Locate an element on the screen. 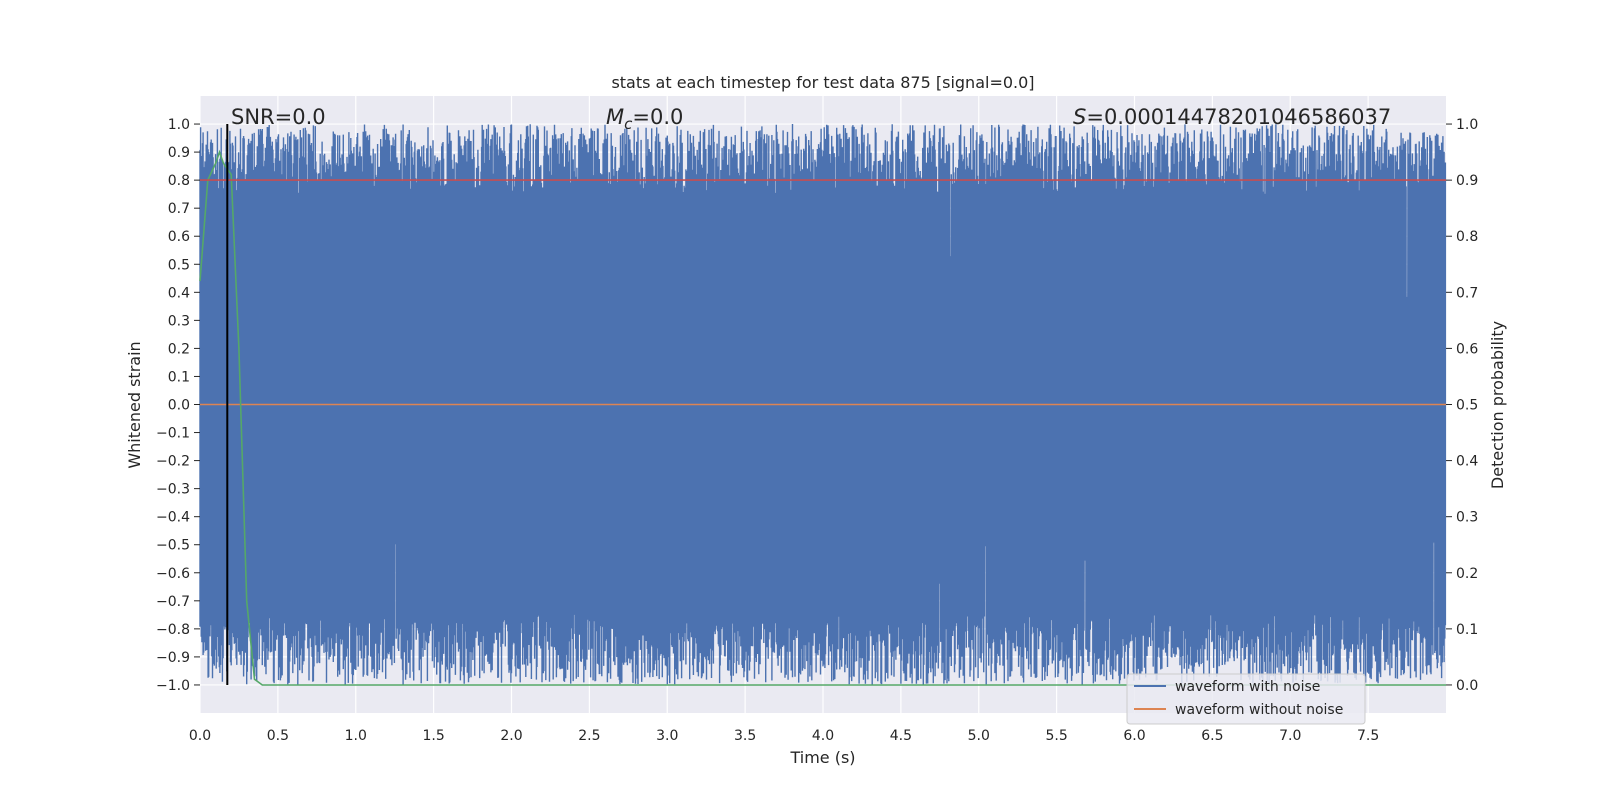 This screenshot has width=1600, height=800. x-tick-label: 3.5 is located at coordinates (745, 736).